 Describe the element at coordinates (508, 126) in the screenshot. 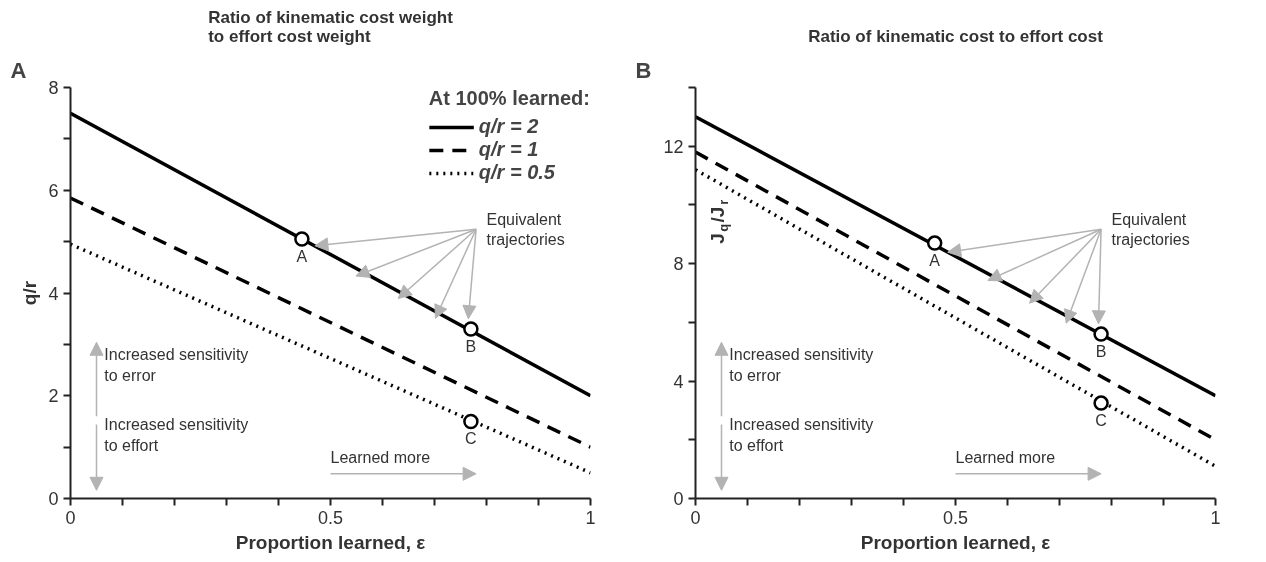

I see `legend-label: q/r = 2` at that location.